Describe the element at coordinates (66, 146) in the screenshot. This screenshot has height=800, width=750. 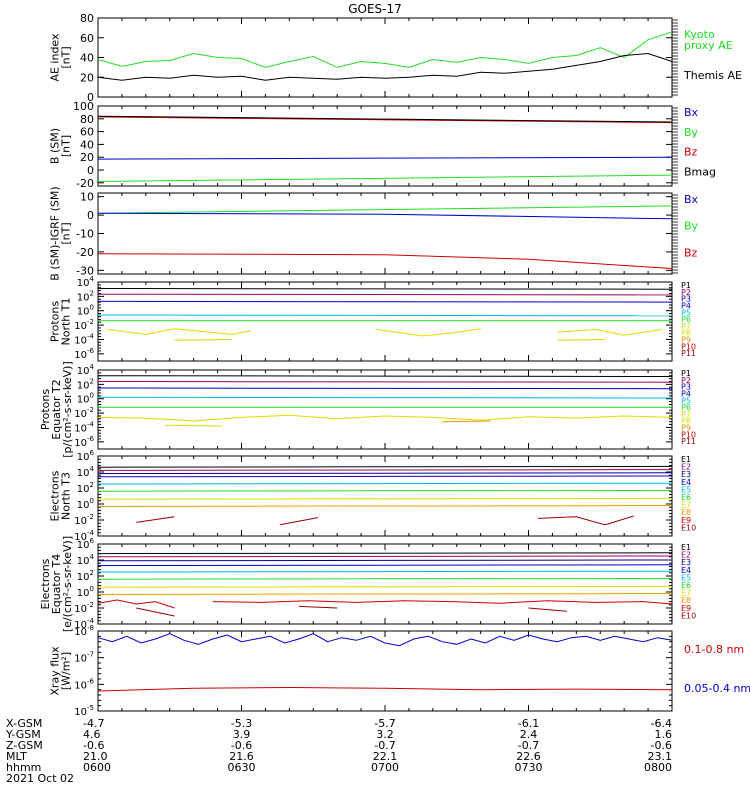
I see `y-axis-label: [nT]` at that location.